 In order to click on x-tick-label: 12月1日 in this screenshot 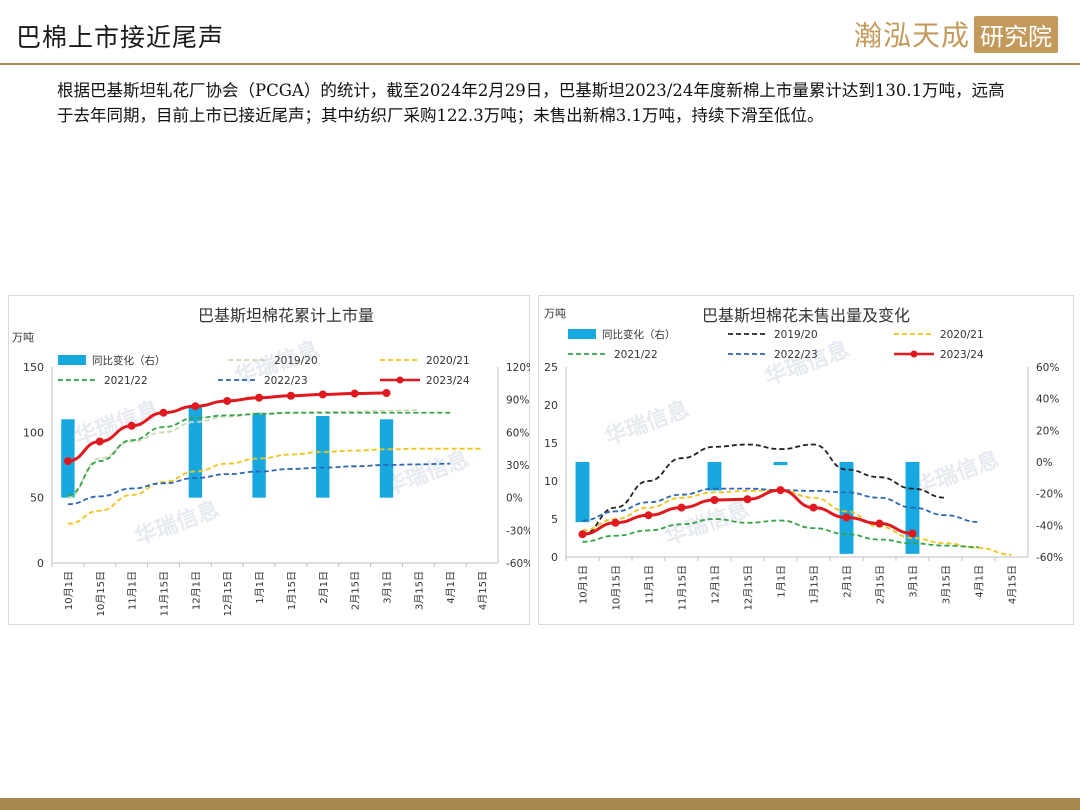, I will do `click(716, 584)`.